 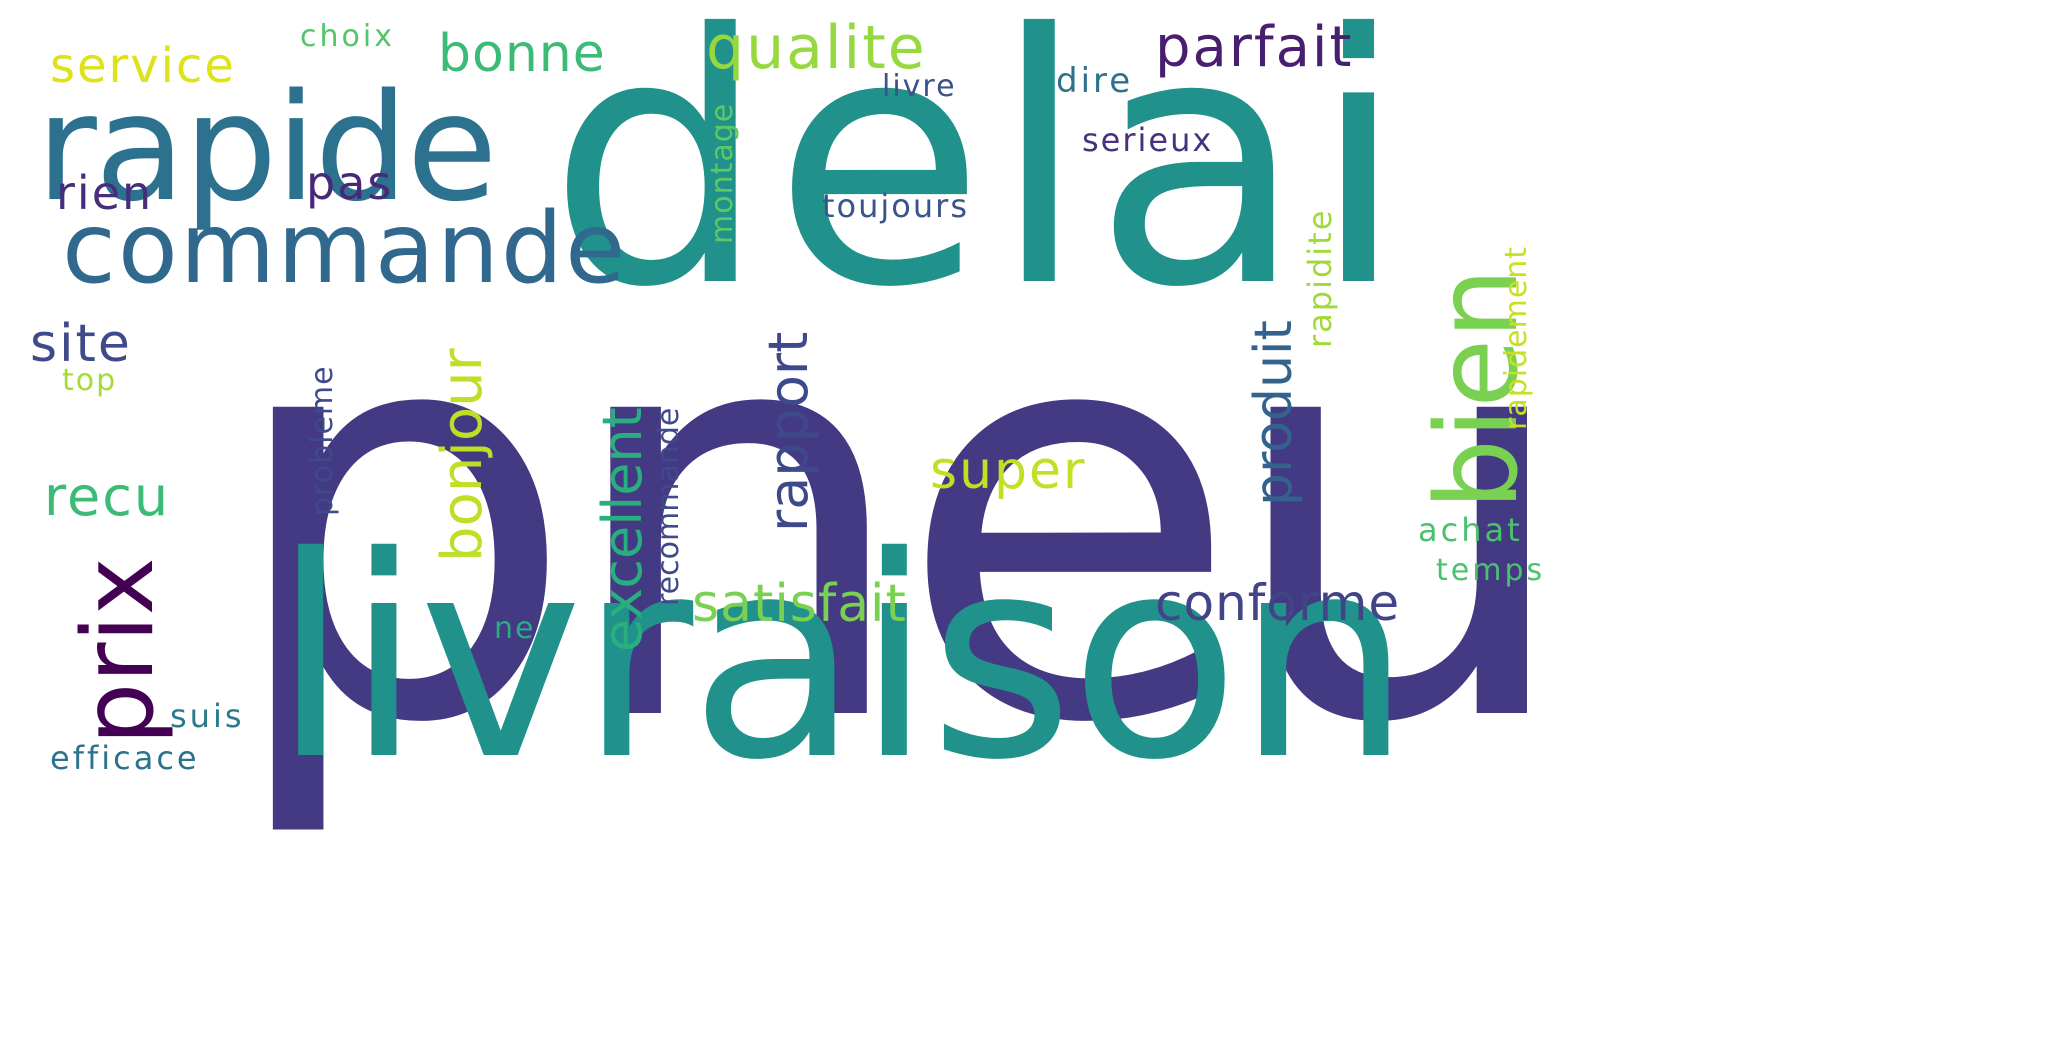 What do you see at coordinates (1516, 337) in the screenshot?
I see `word-rapidement: rapidement` at bounding box center [1516, 337].